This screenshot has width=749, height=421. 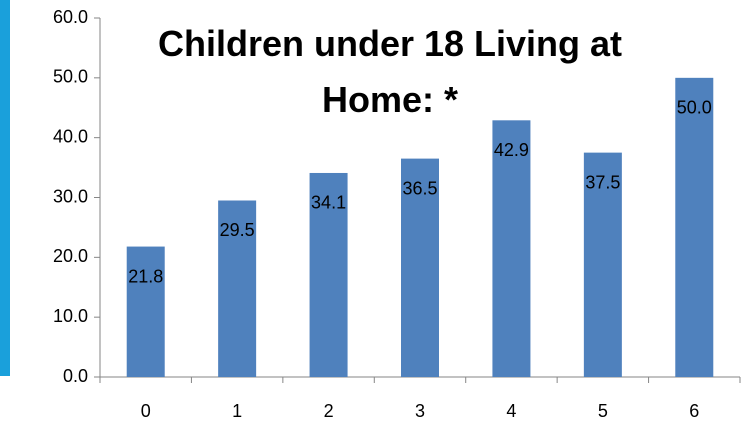 I want to click on y-tick-label: 20.0, so click(x=70, y=256).